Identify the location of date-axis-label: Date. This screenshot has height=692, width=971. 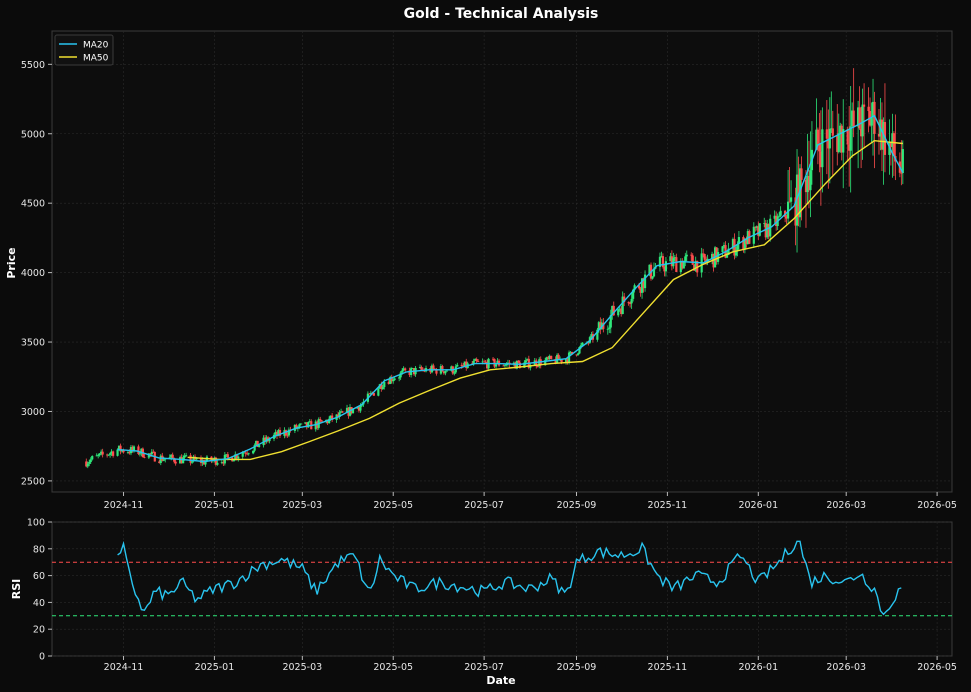
(500, 680).